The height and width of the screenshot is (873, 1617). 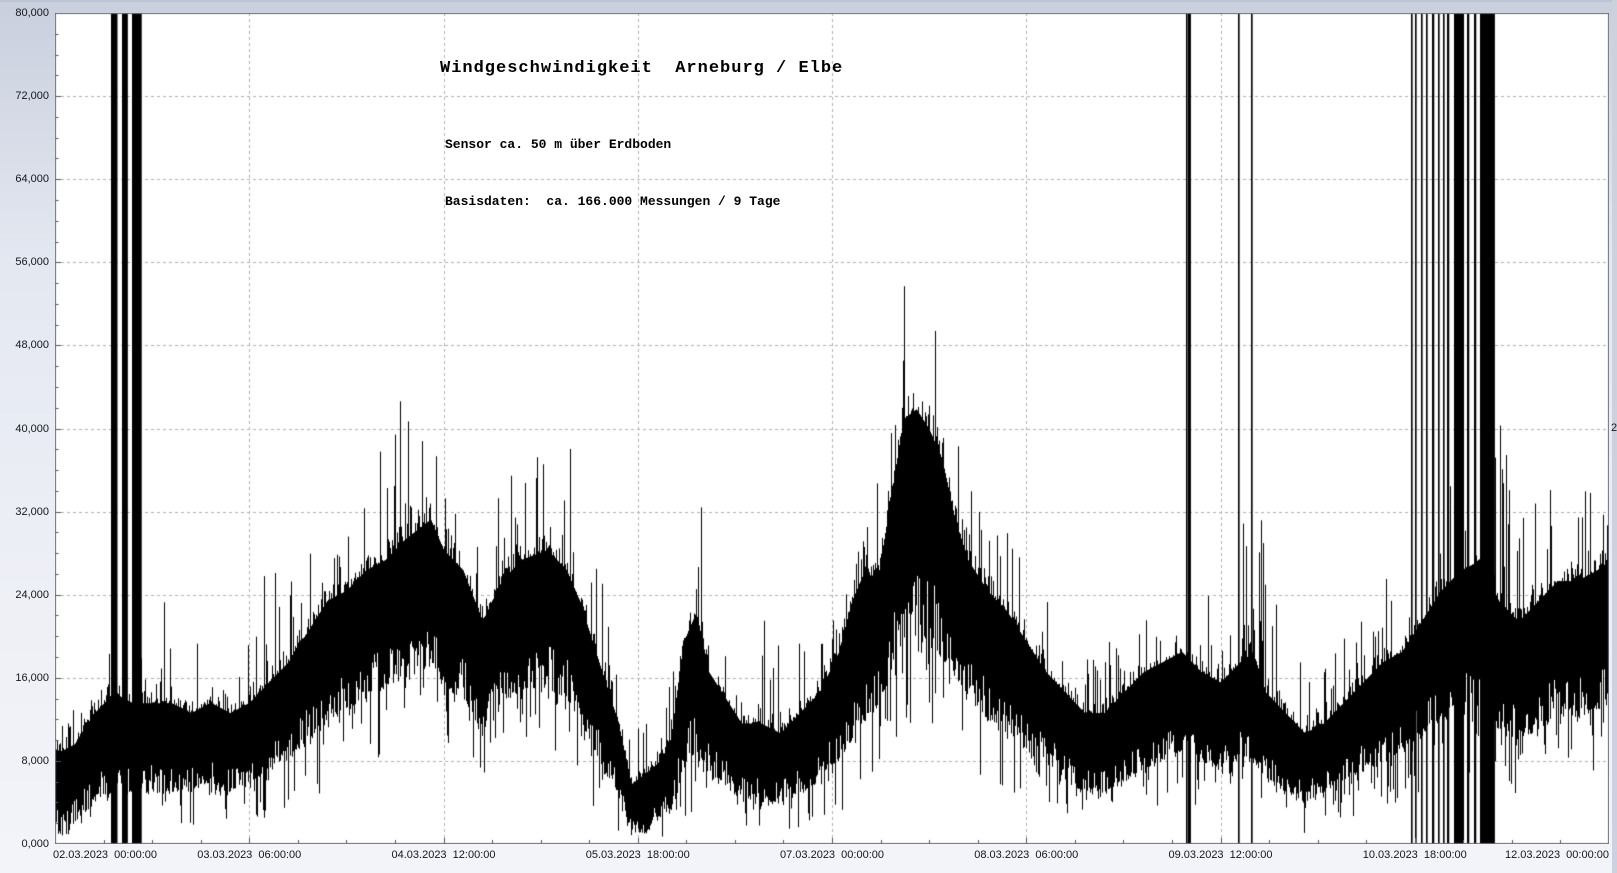 What do you see at coordinates (105, 855) in the screenshot?
I see `x-tick-label: 02.03.2023 00:00:00` at bounding box center [105, 855].